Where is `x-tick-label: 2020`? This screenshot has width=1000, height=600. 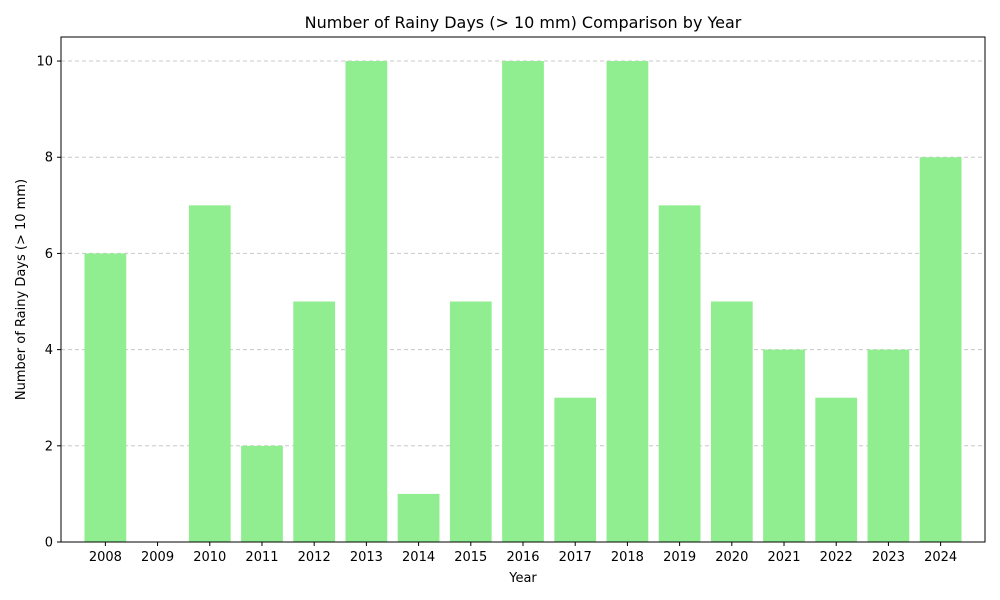
x-tick-label: 2020 is located at coordinates (731, 557).